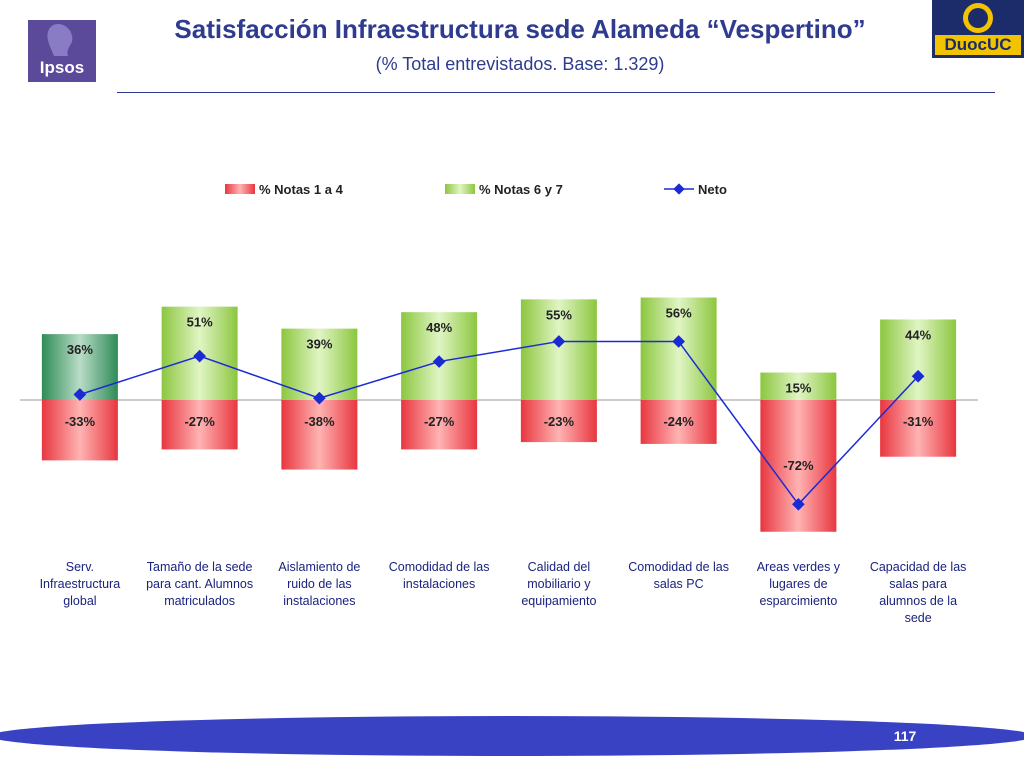 The width and height of the screenshot is (1024, 768). What do you see at coordinates (559, 314) in the screenshot?
I see `data-label-positive: 55%` at bounding box center [559, 314].